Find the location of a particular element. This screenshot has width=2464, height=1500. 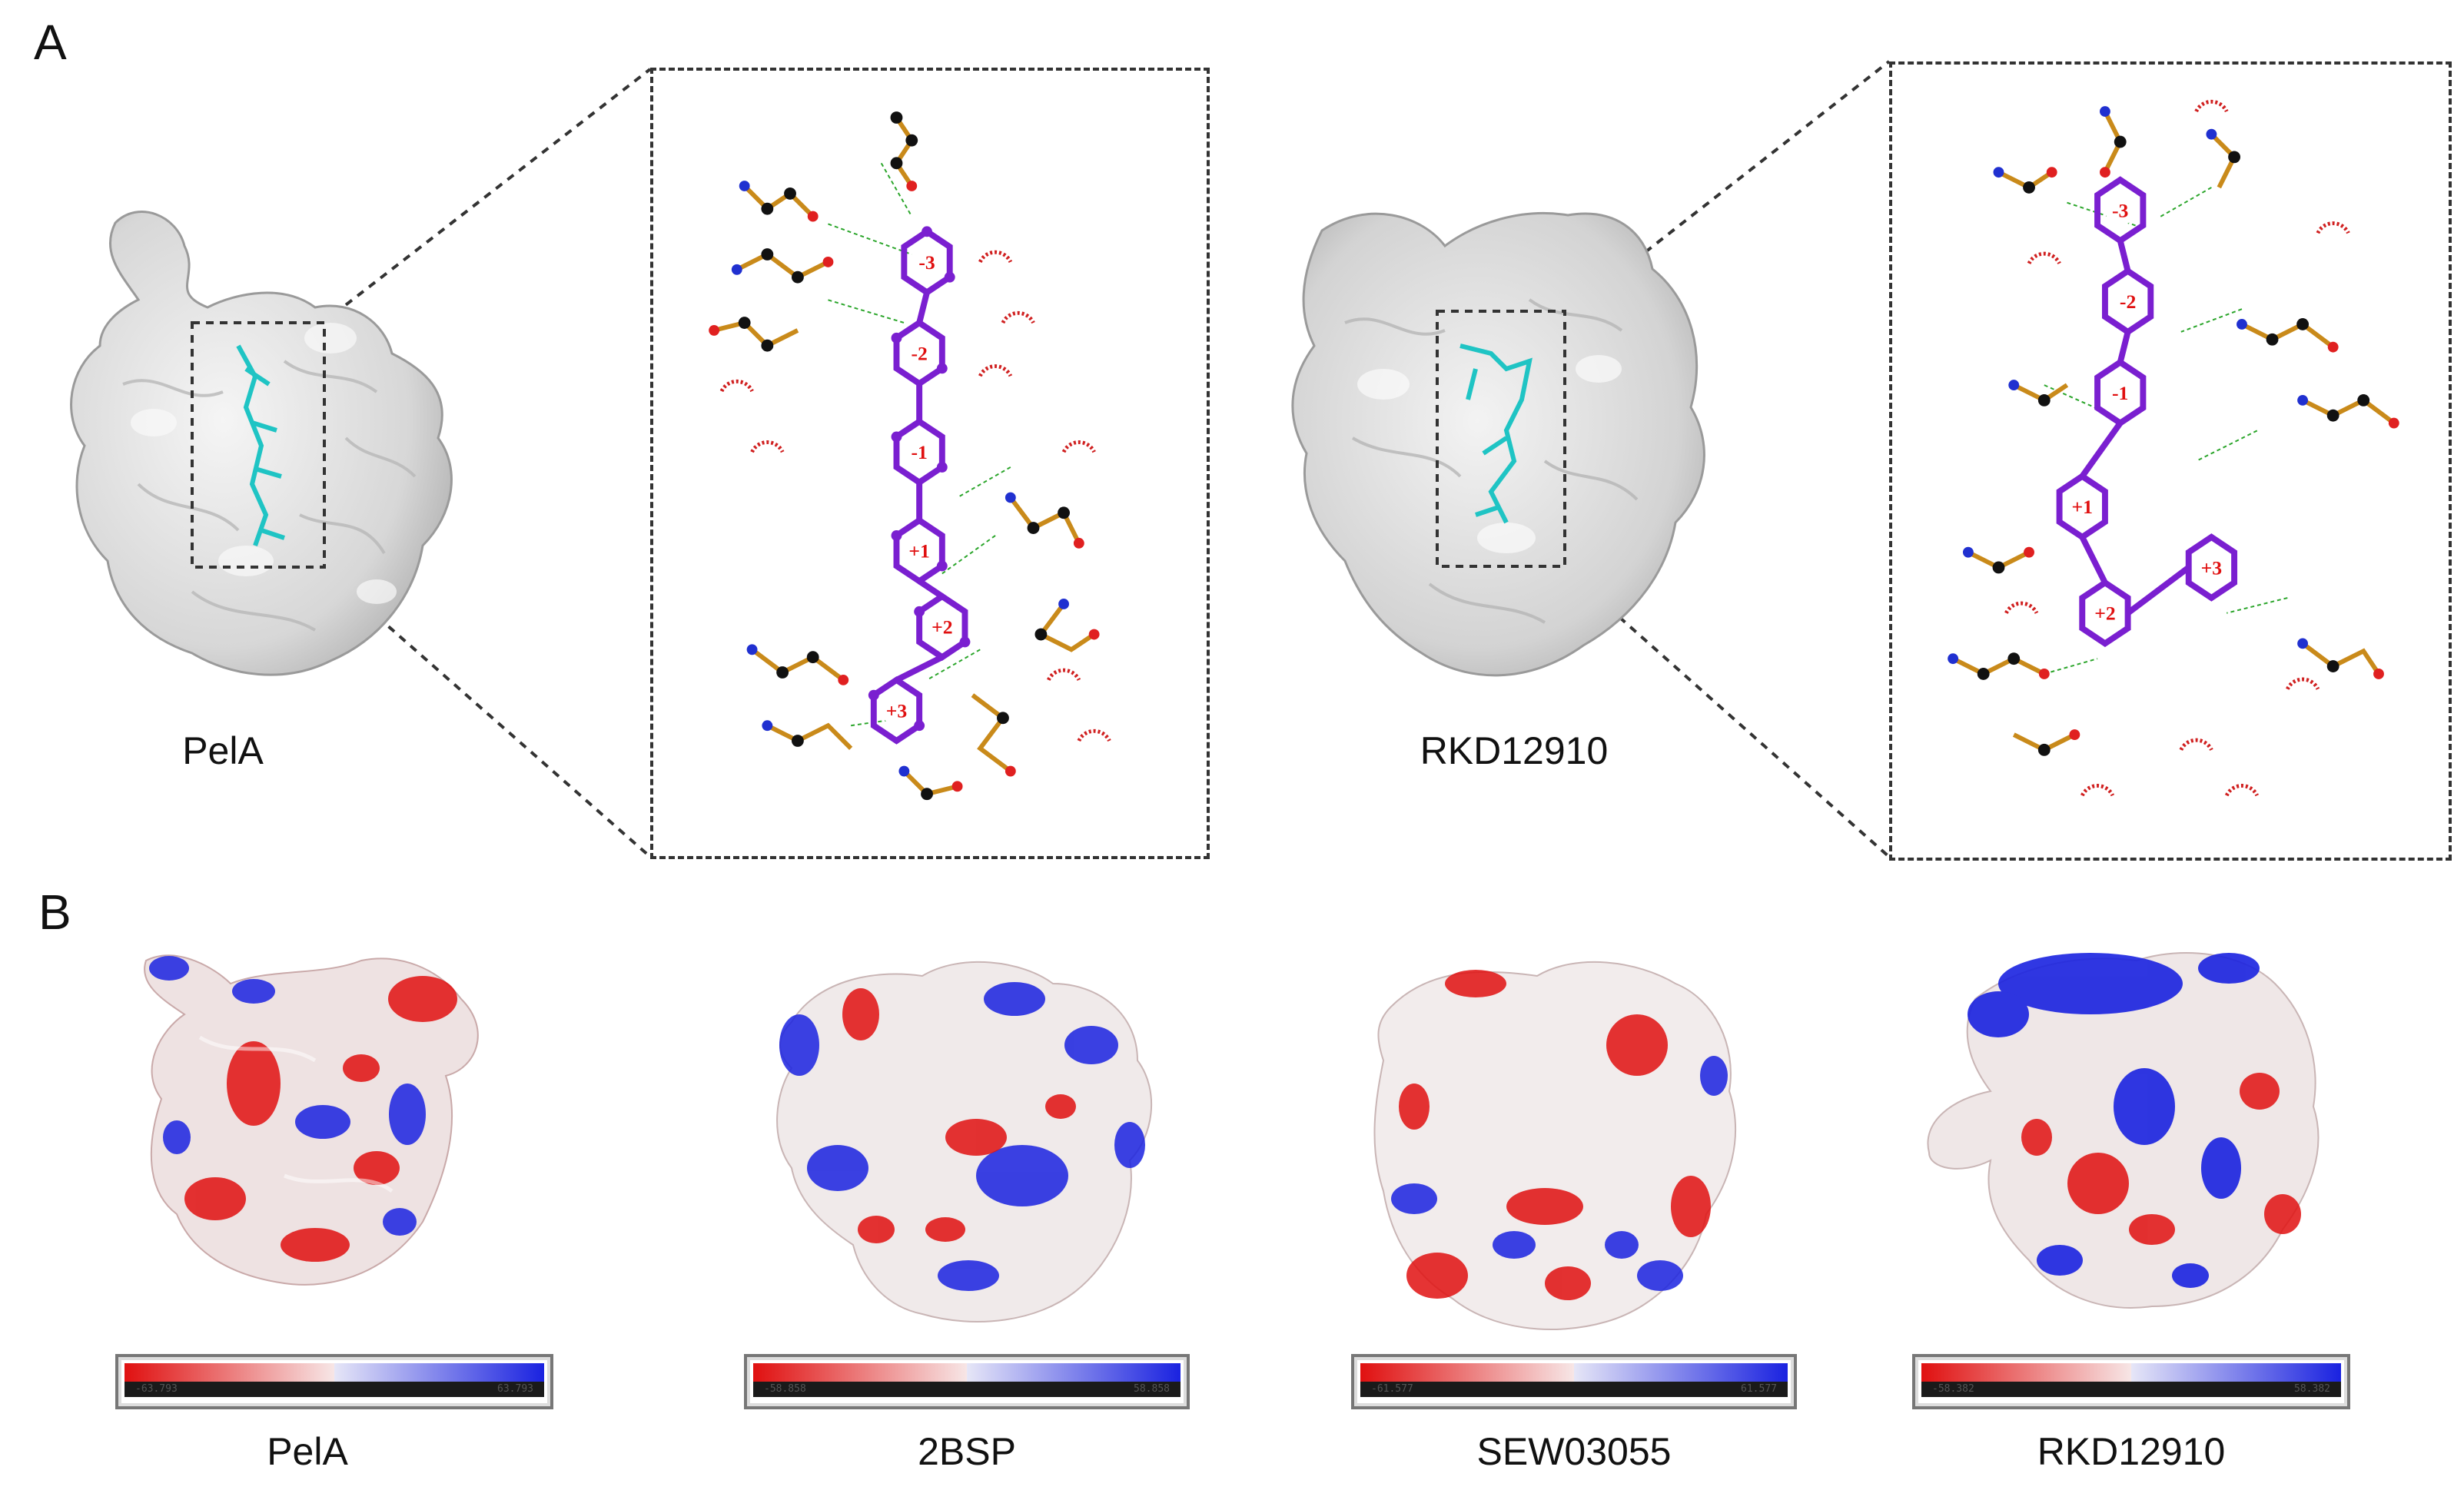

sew03055-colorbar: -61.577 61.577 is located at coordinates (1574, 1381).